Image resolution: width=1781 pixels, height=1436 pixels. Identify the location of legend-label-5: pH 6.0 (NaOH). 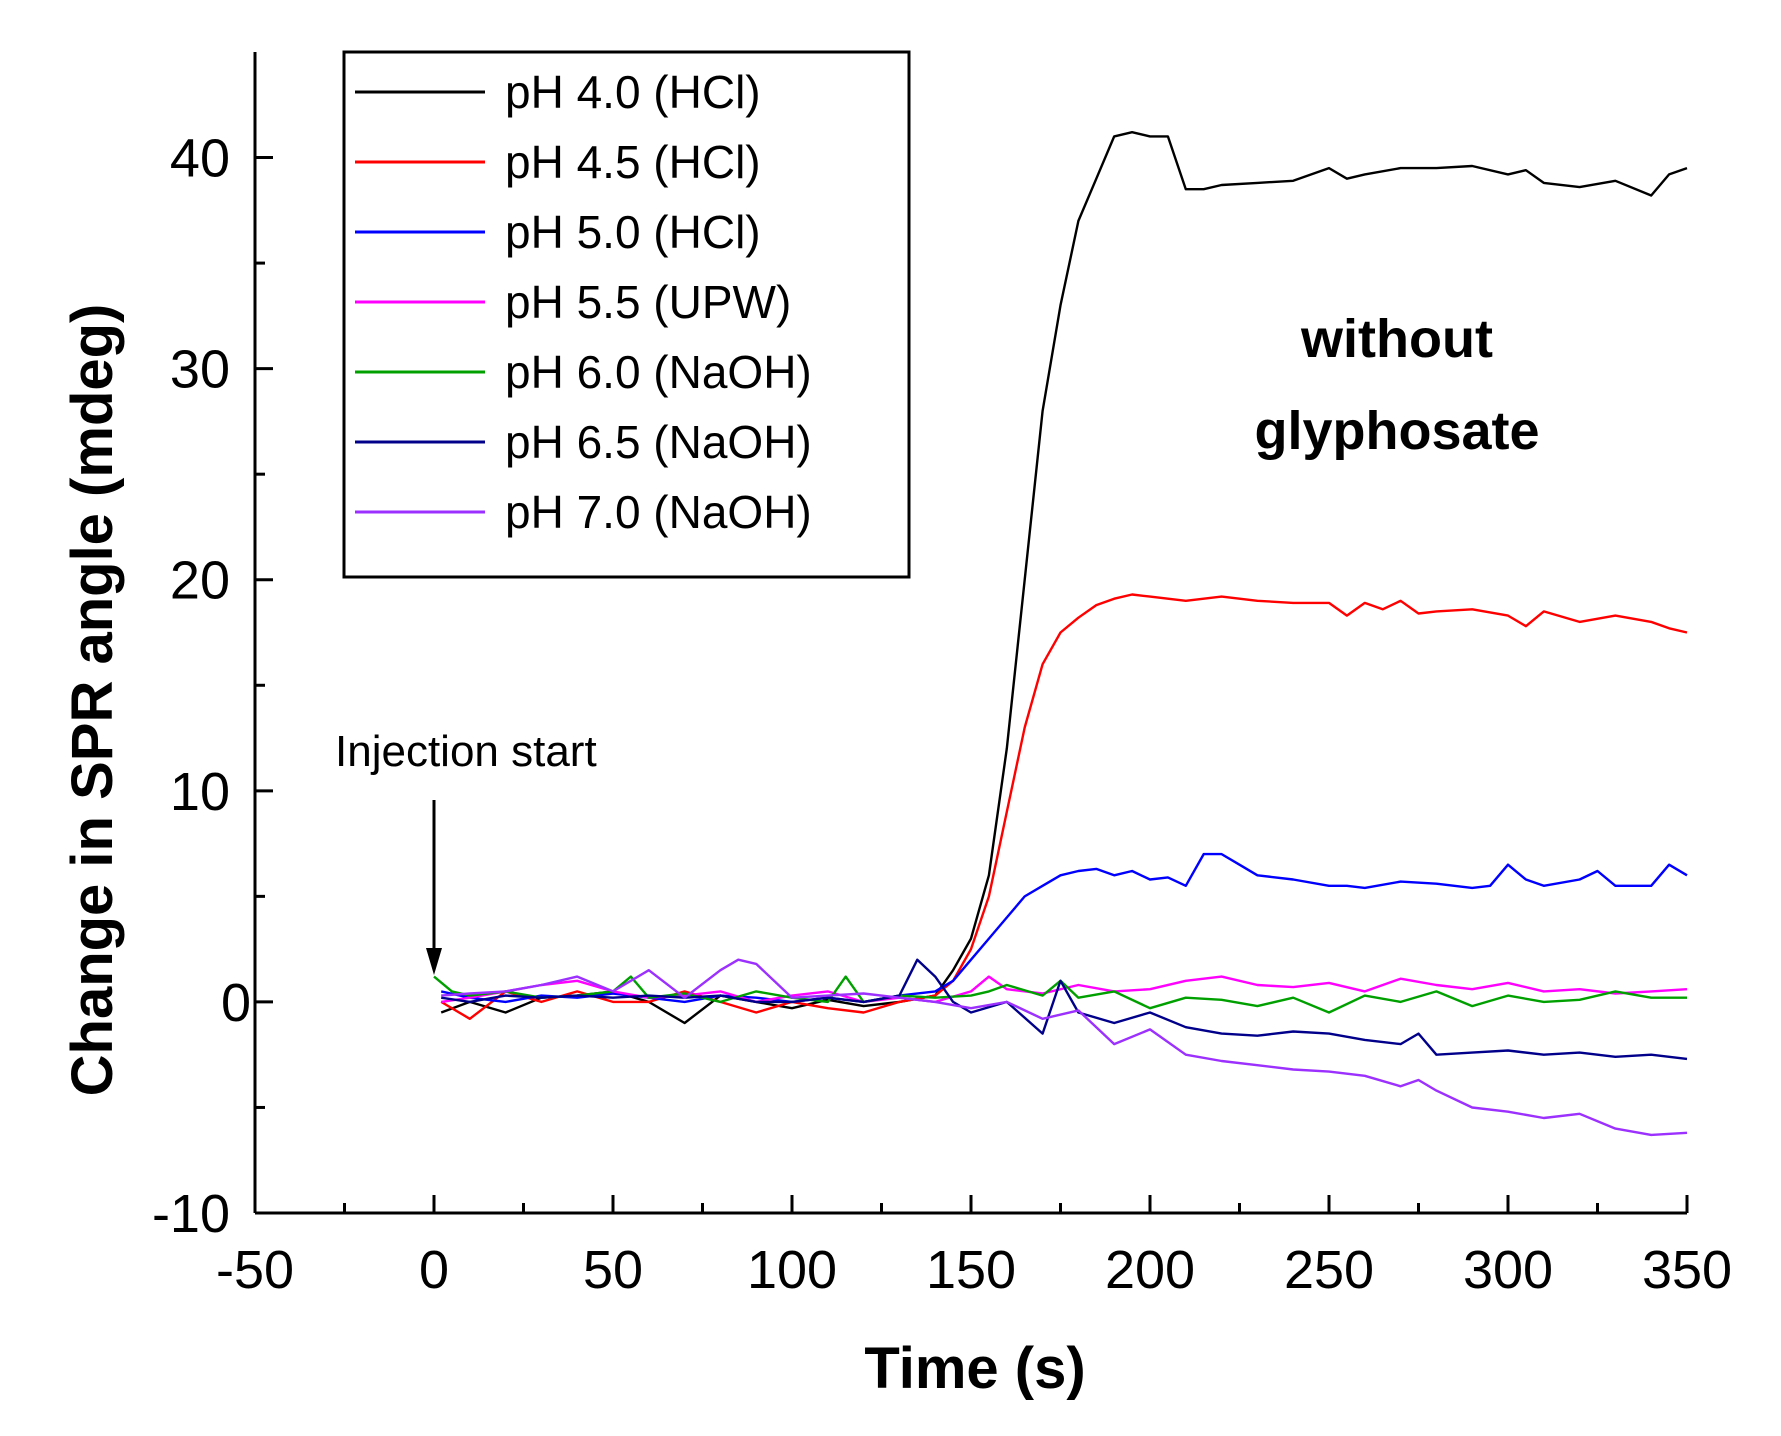
(658, 372).